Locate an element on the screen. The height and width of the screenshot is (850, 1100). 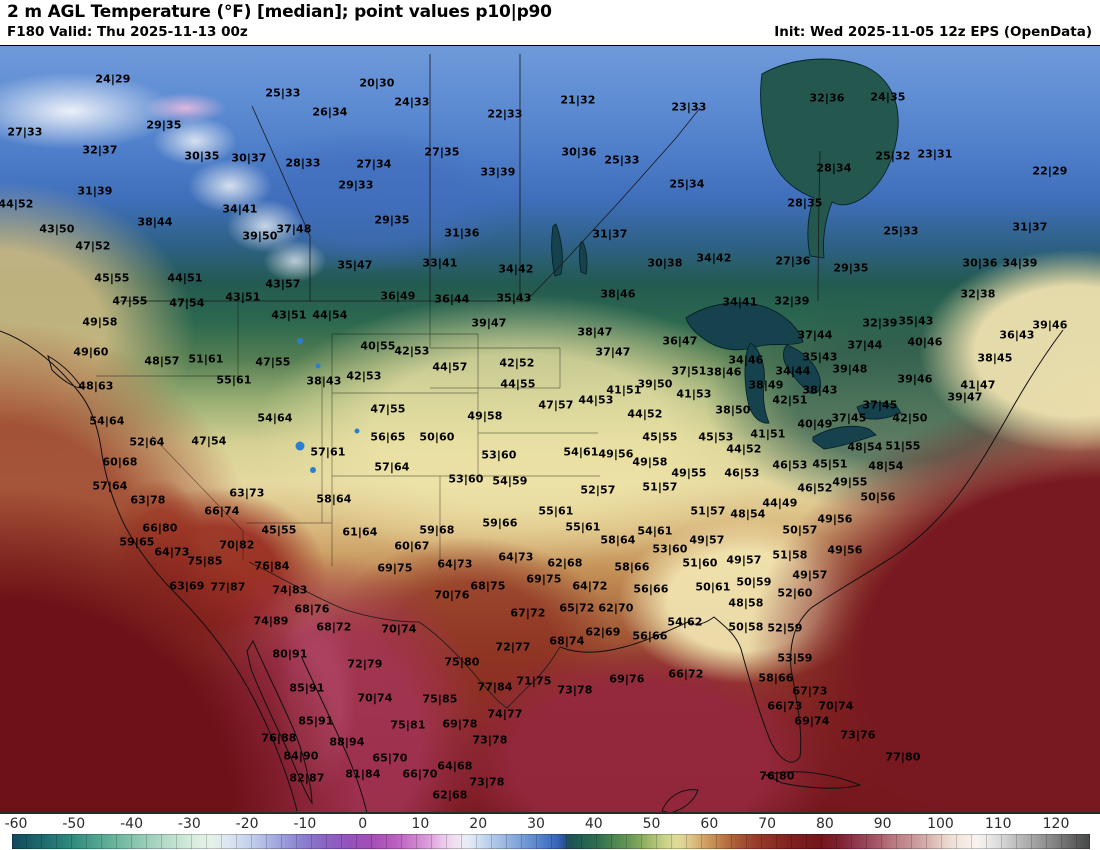
colorbar-tick-label: 90 is located at coordinates (882, 824).